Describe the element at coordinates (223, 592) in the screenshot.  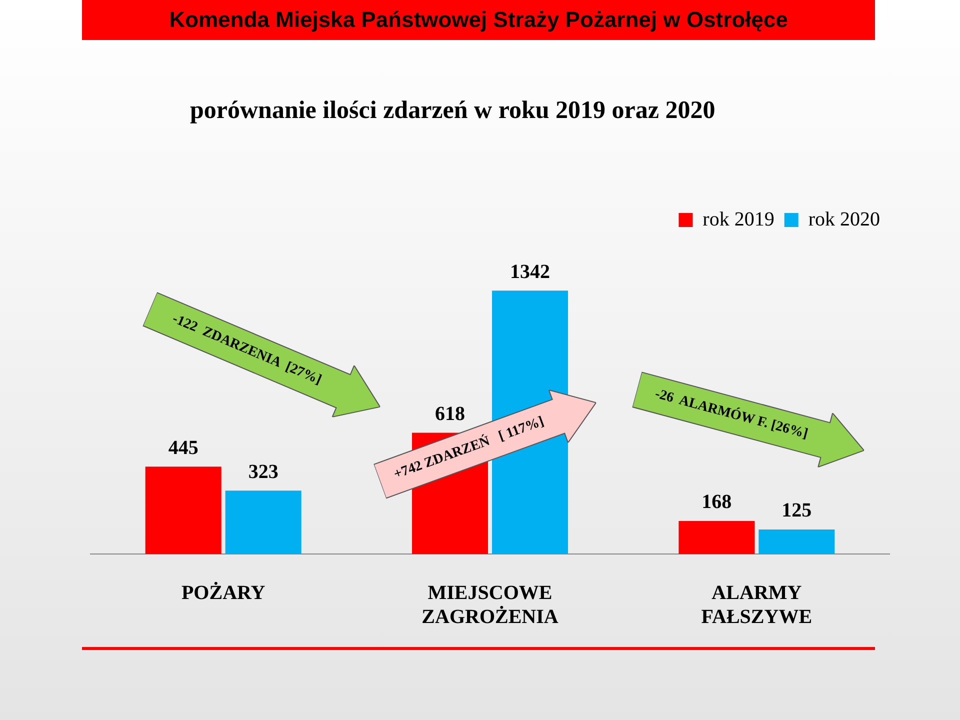
I see `x-tick-label: POŻARY` at that location.